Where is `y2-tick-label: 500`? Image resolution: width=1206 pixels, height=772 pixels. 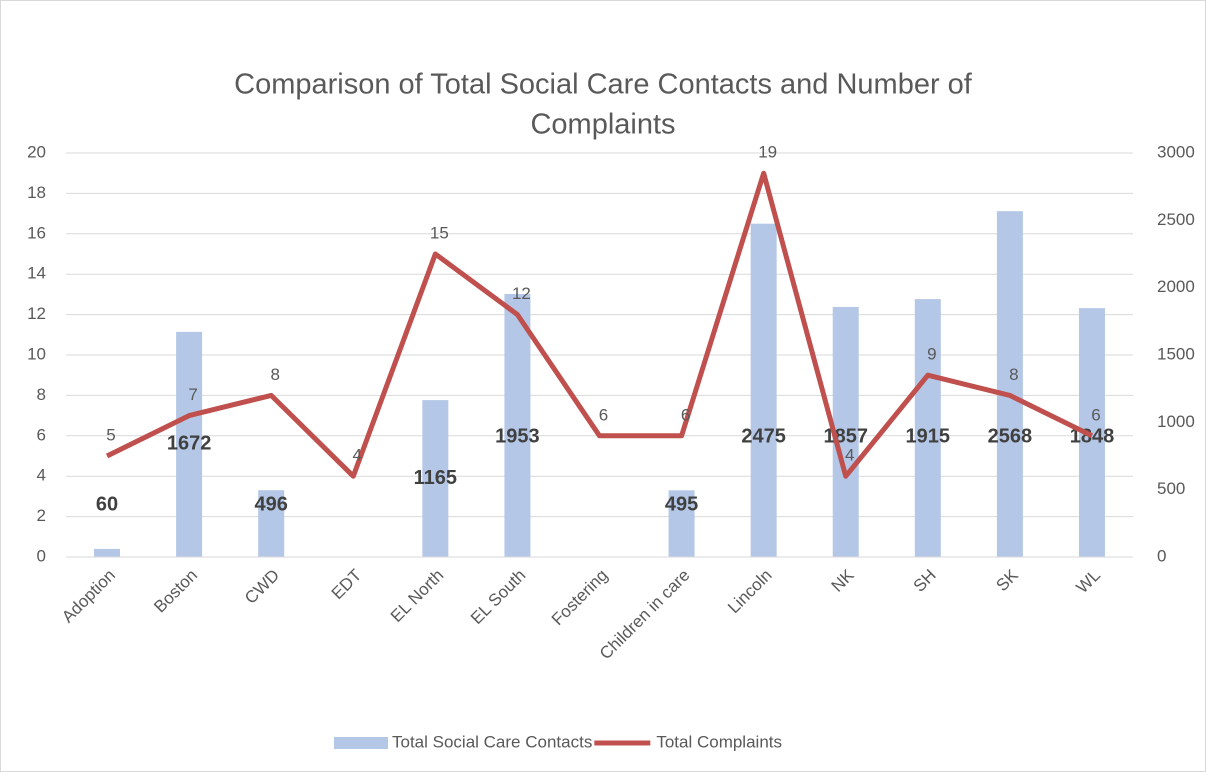 y2-tick-label: 500 is located at coordinates (1171, 488).